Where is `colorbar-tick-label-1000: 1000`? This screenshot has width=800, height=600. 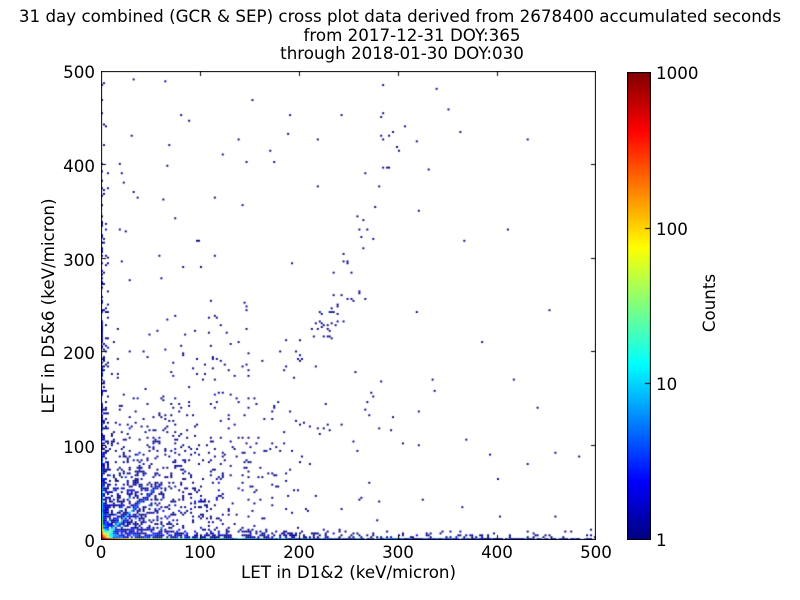
colorbar-tick-label-1000: 1000 is located at coordinates (677, 73).